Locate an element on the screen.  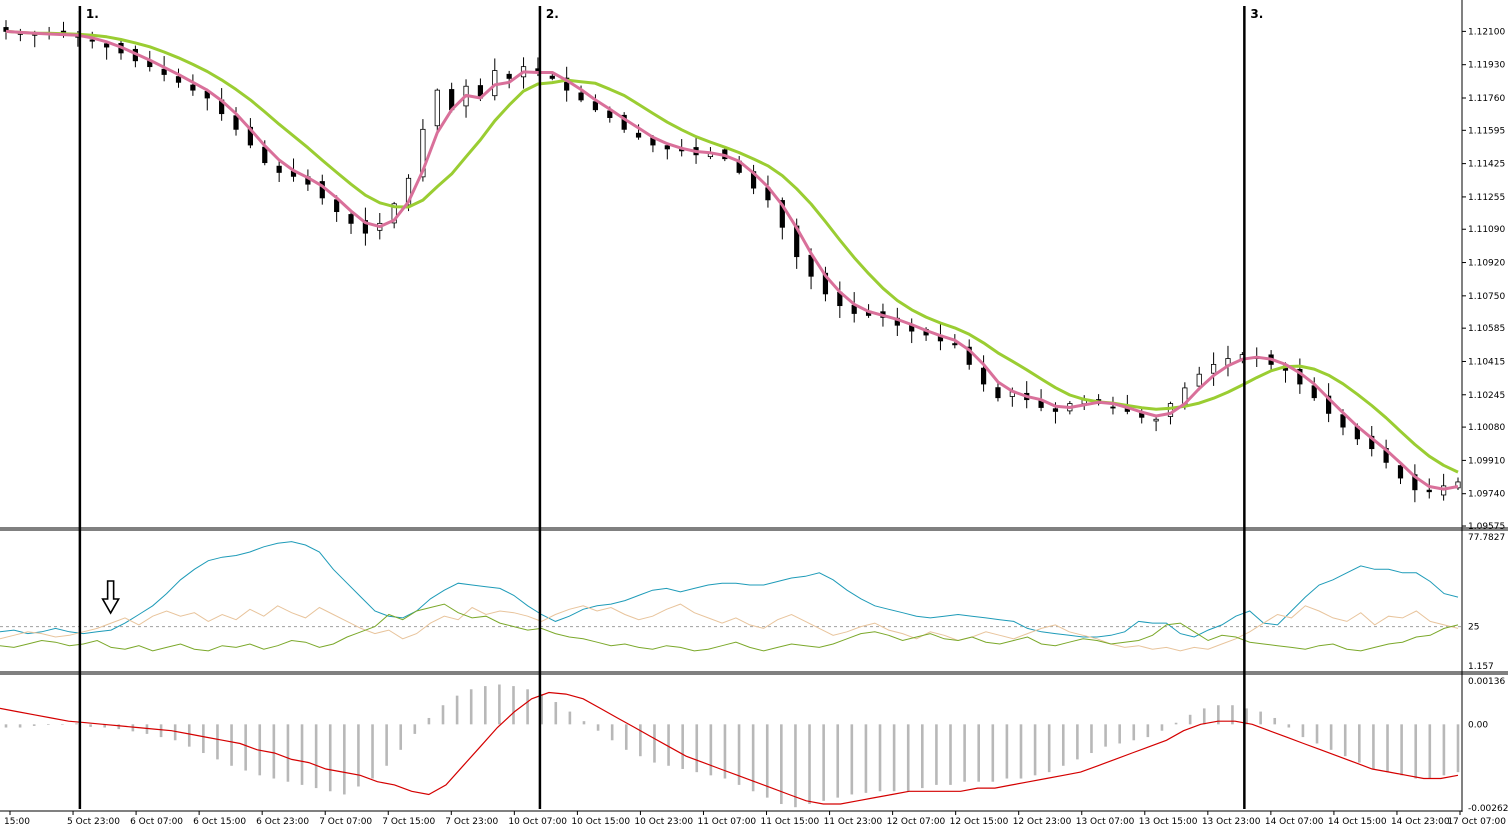
price-tick-label: 1.09740 is located at coordinates (1486, 495).